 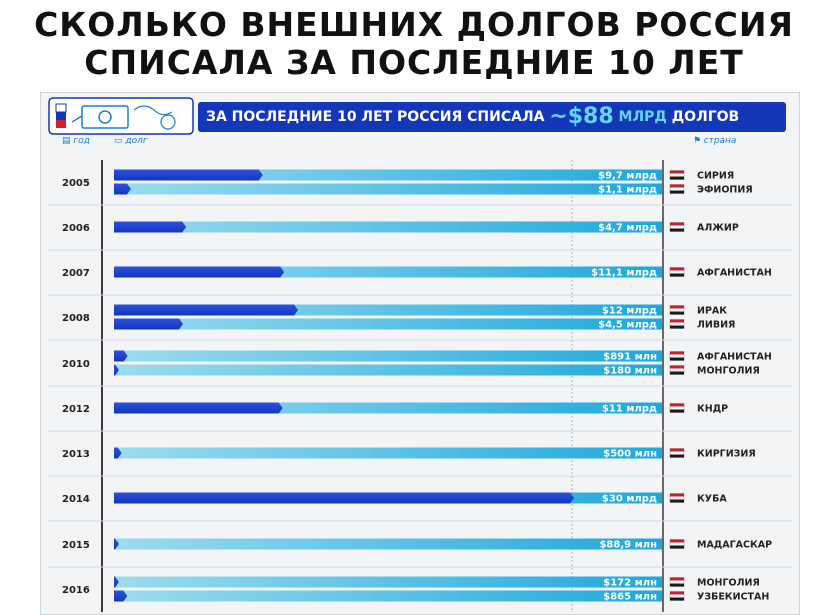 What do you see at coordinates (703, 117) in the screenshot?
I see `banner-suffix: ДОЛГОВ` at bounding box center [703, 117].